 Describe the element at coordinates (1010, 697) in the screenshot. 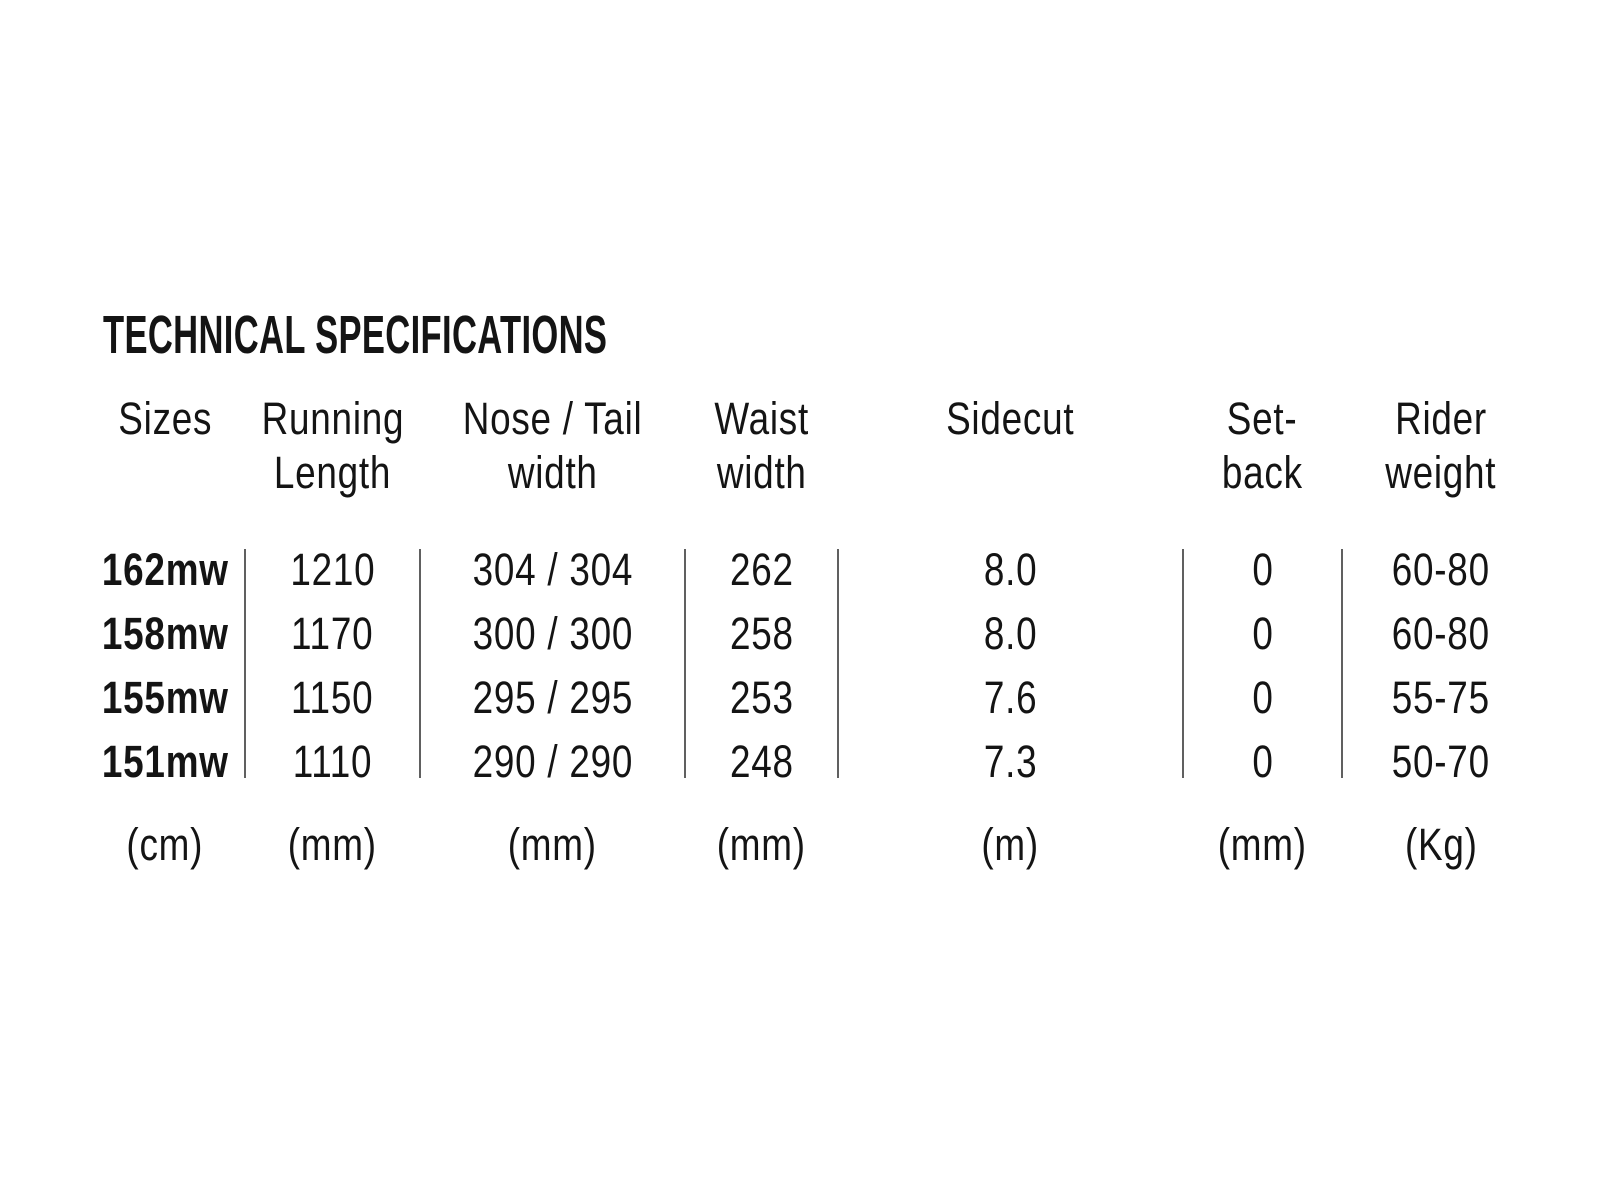

I see `cell-sidecut: 7.6` at that location.